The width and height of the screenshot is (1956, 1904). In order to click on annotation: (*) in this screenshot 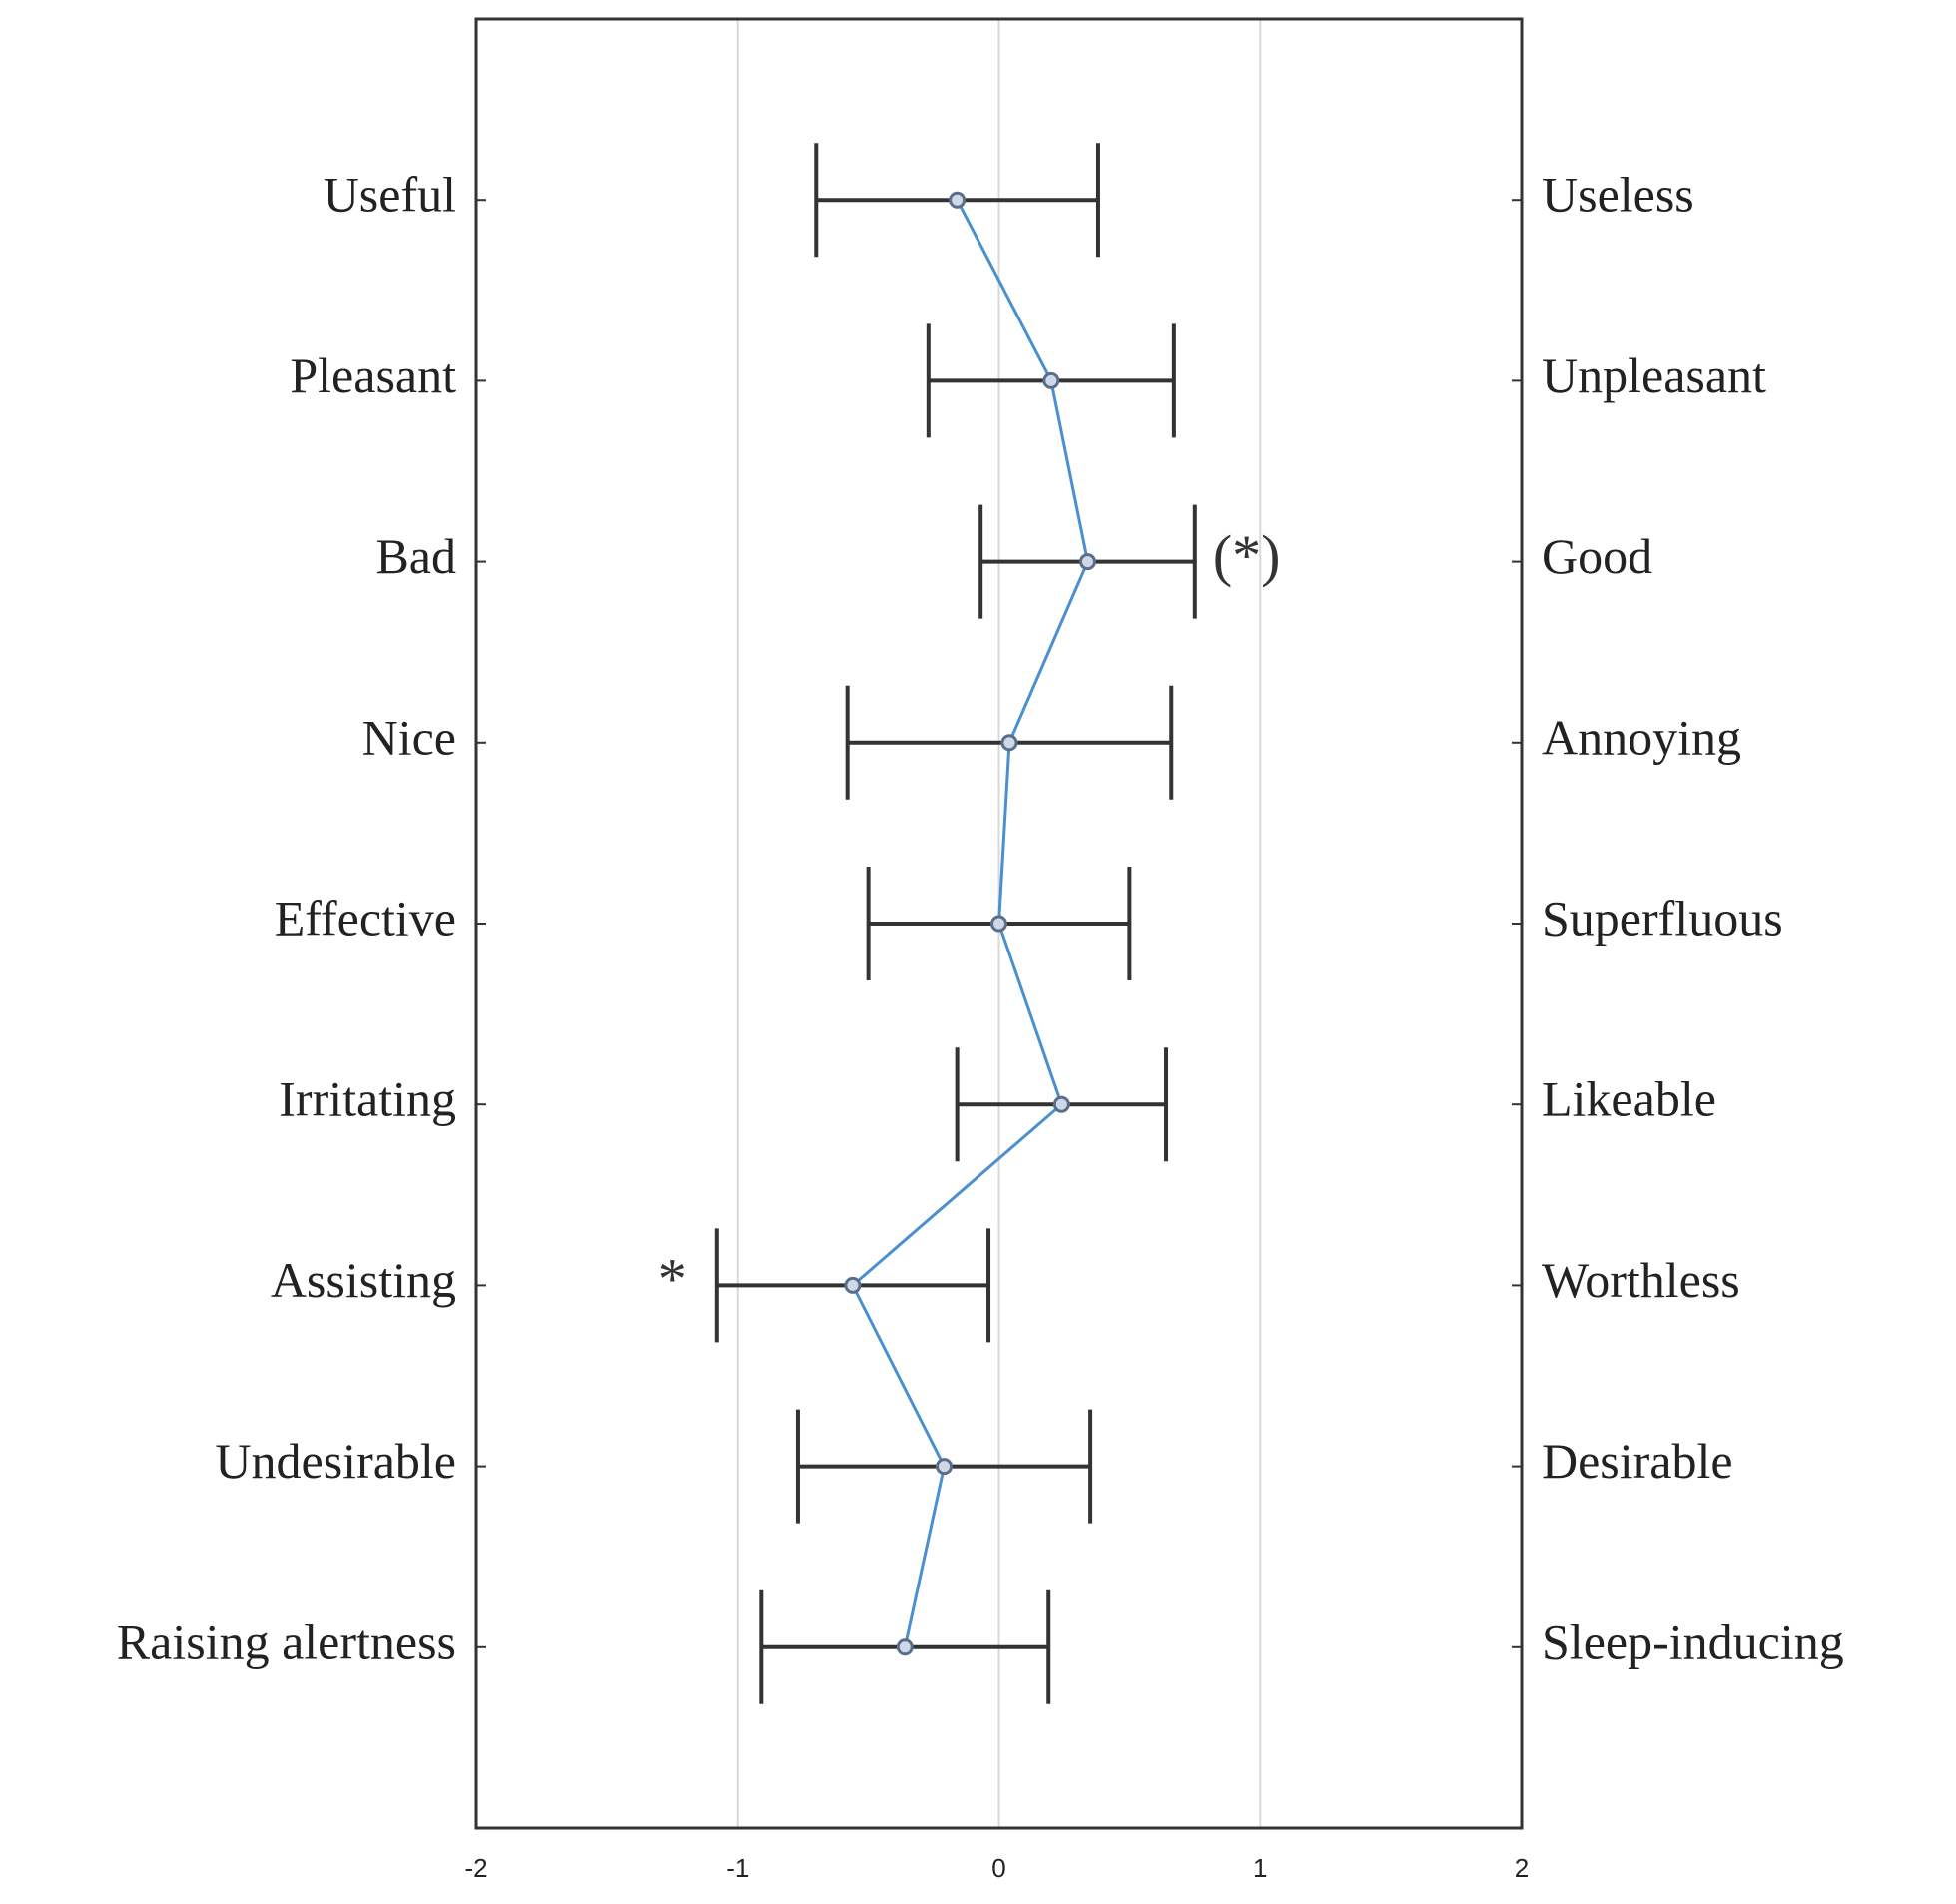, I will do `click(1247, 555)`.